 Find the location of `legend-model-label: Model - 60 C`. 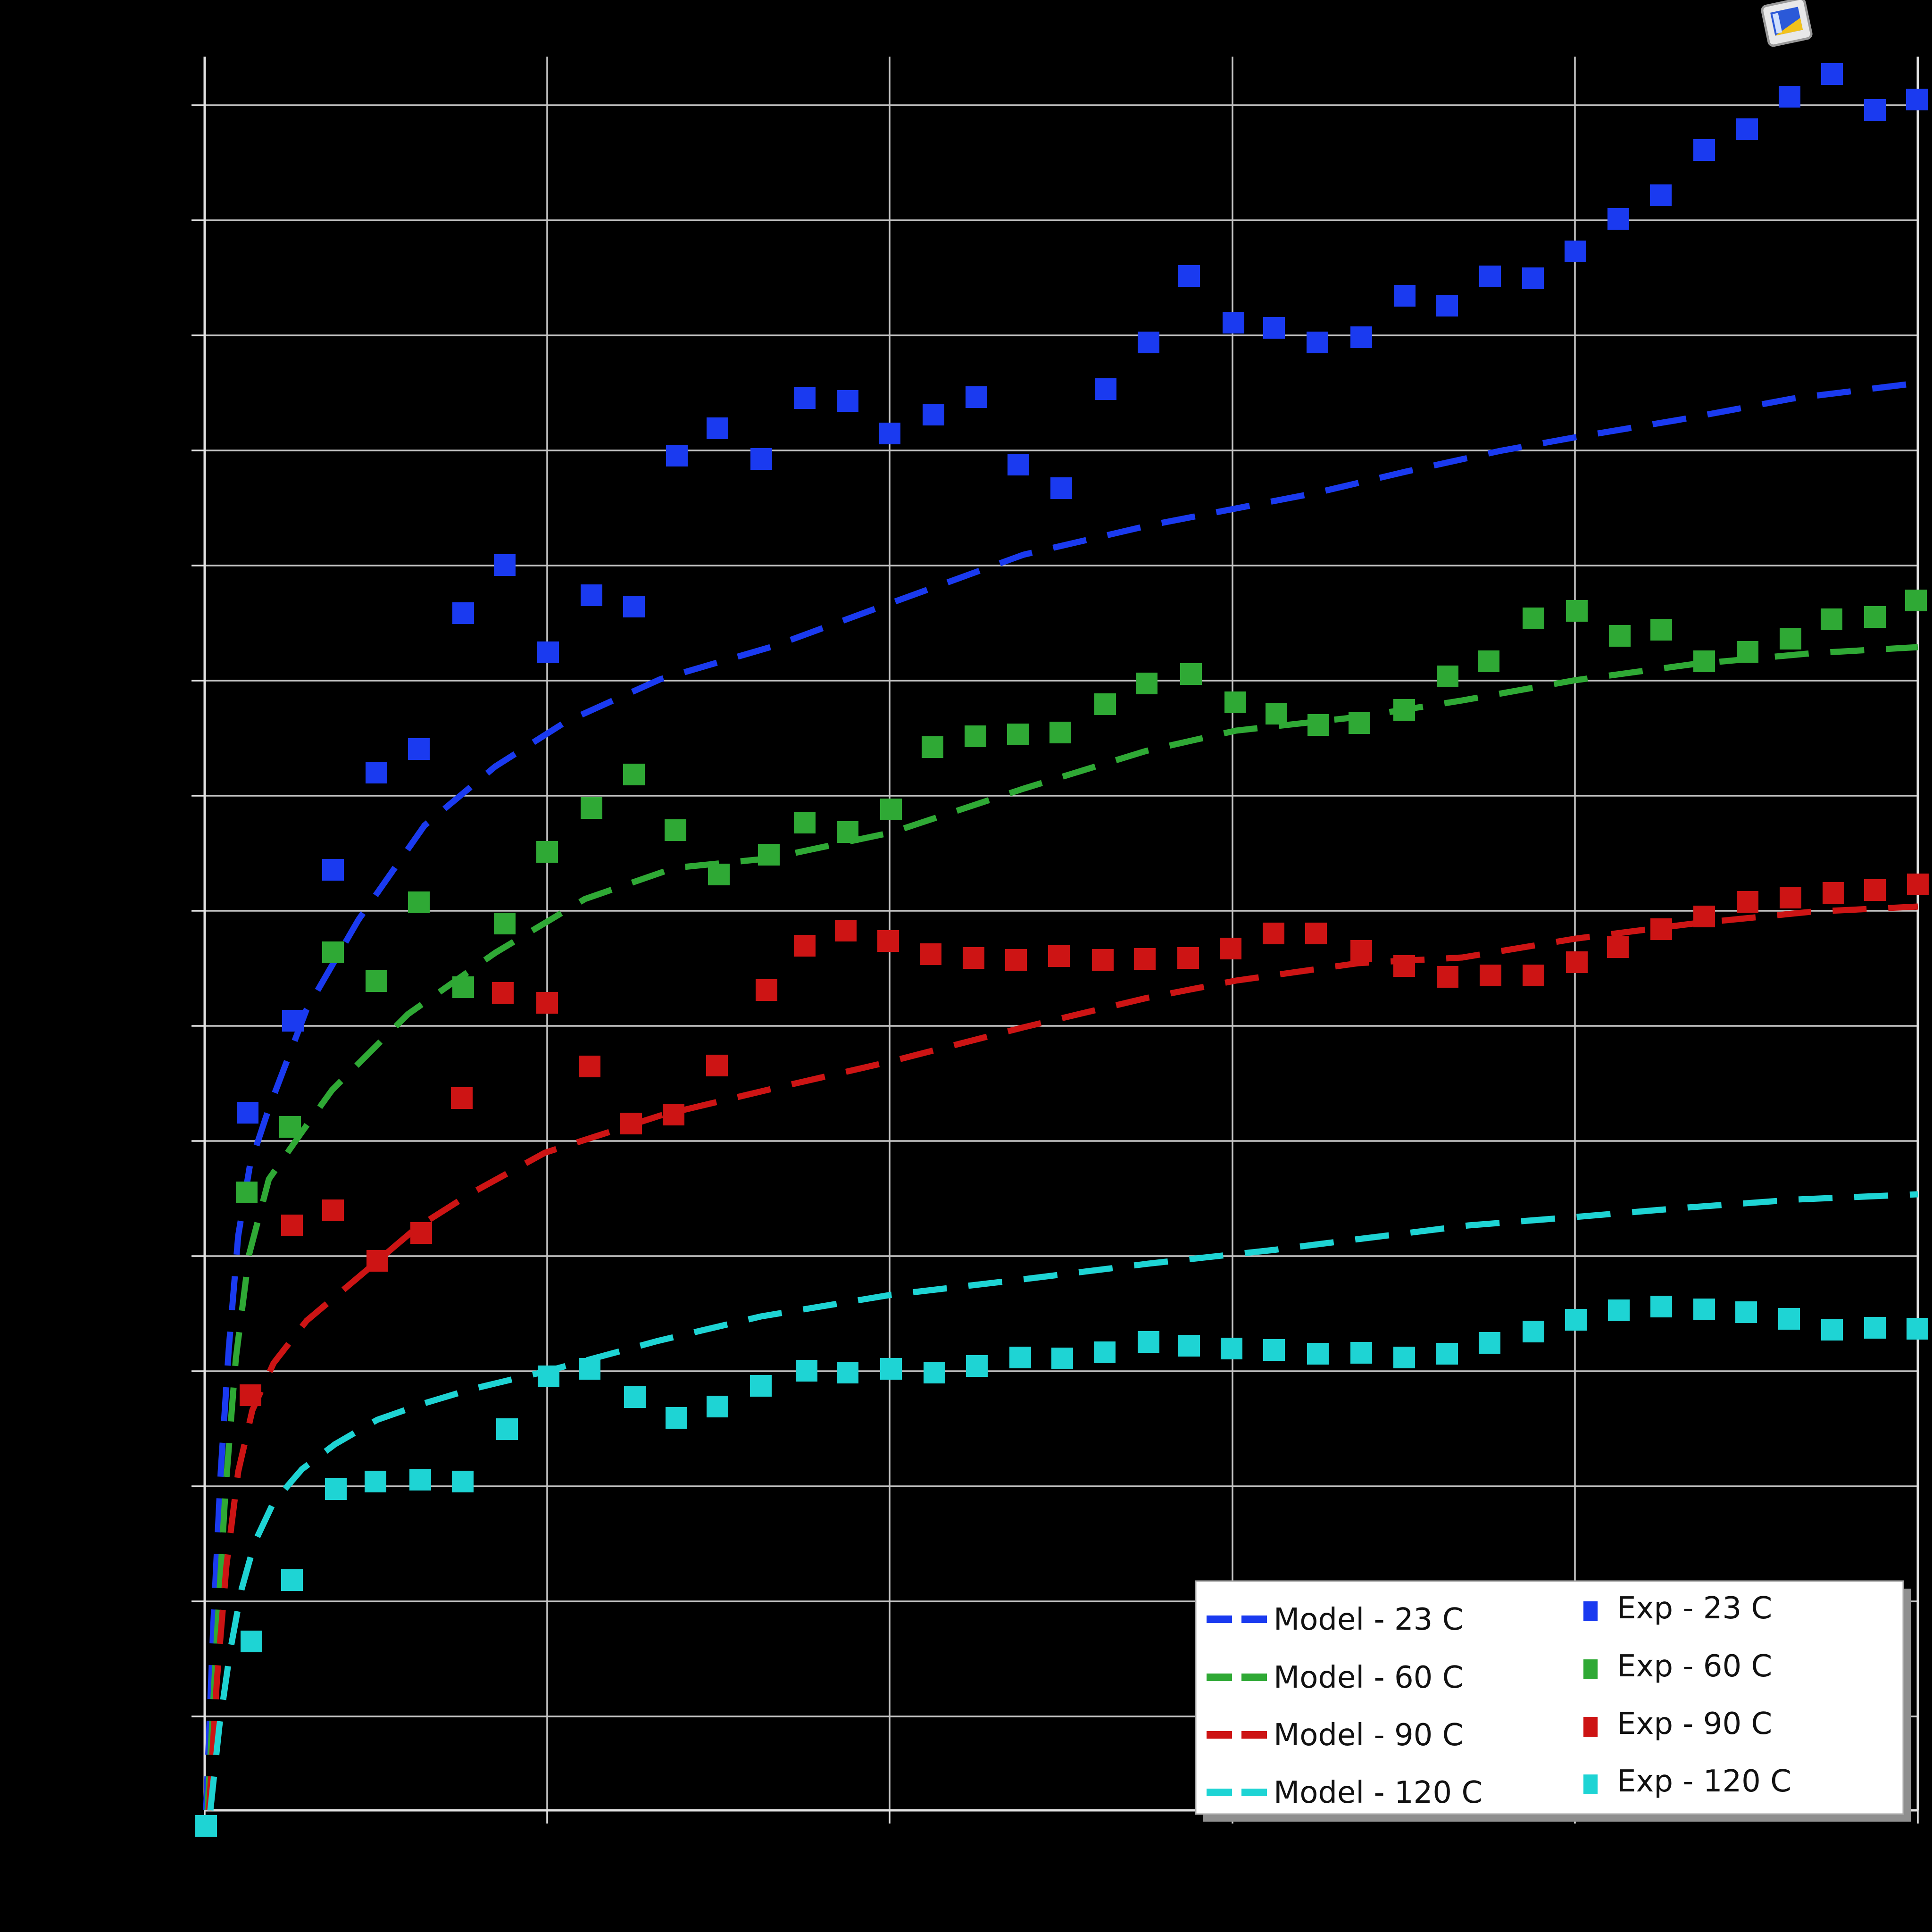

legend-model-label: Model - 60 C is located at coordinates (1368, 1677).